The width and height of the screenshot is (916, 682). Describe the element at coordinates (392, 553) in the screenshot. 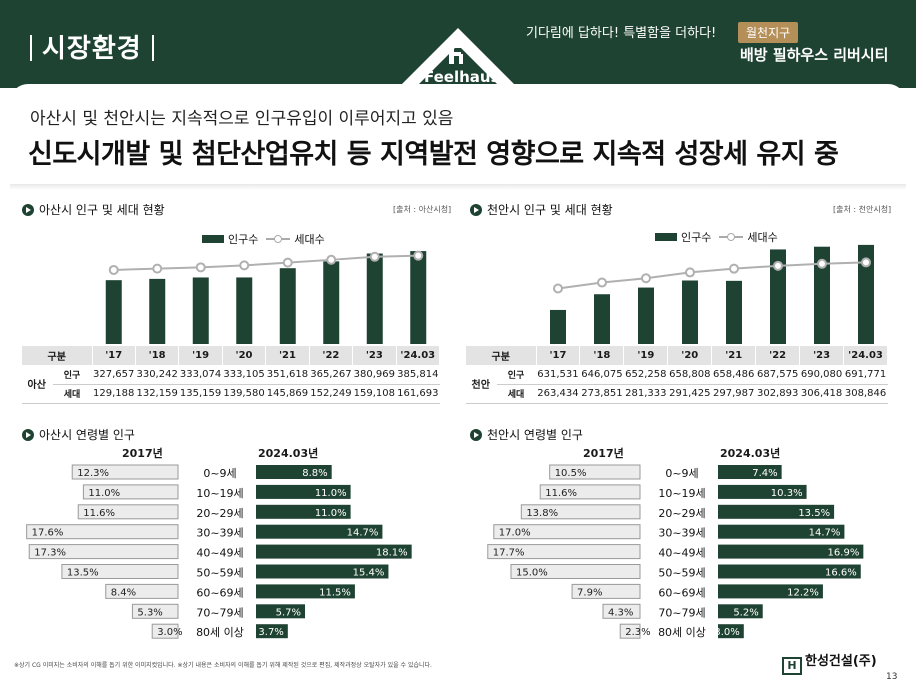

I see `age-value-2024: 18.1%` at that location.